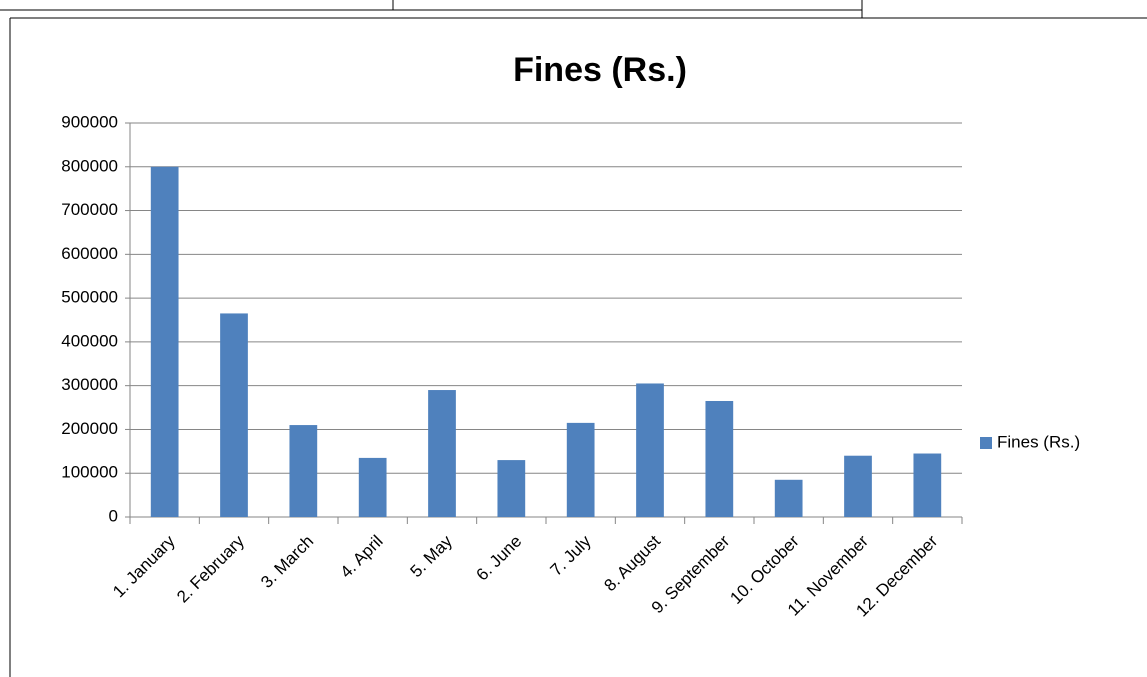 The width and height of the screenshot is (1147, 677). What do you see at coordinates (144, 566) in the screenshot?
I see `x-tick-label: 1. January` at bounding box center [144, 566].